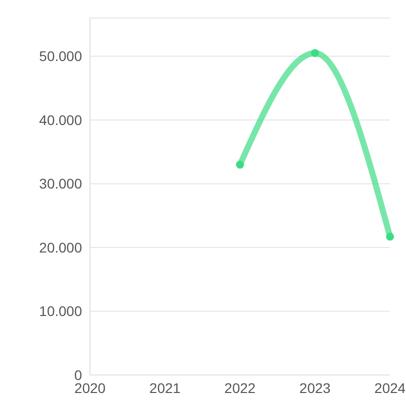 This screenshot has width=406, height=401. Describe the element at coordinates (60, 311) in the screenshot. I see `y-tick-label: 10.000` at that location.